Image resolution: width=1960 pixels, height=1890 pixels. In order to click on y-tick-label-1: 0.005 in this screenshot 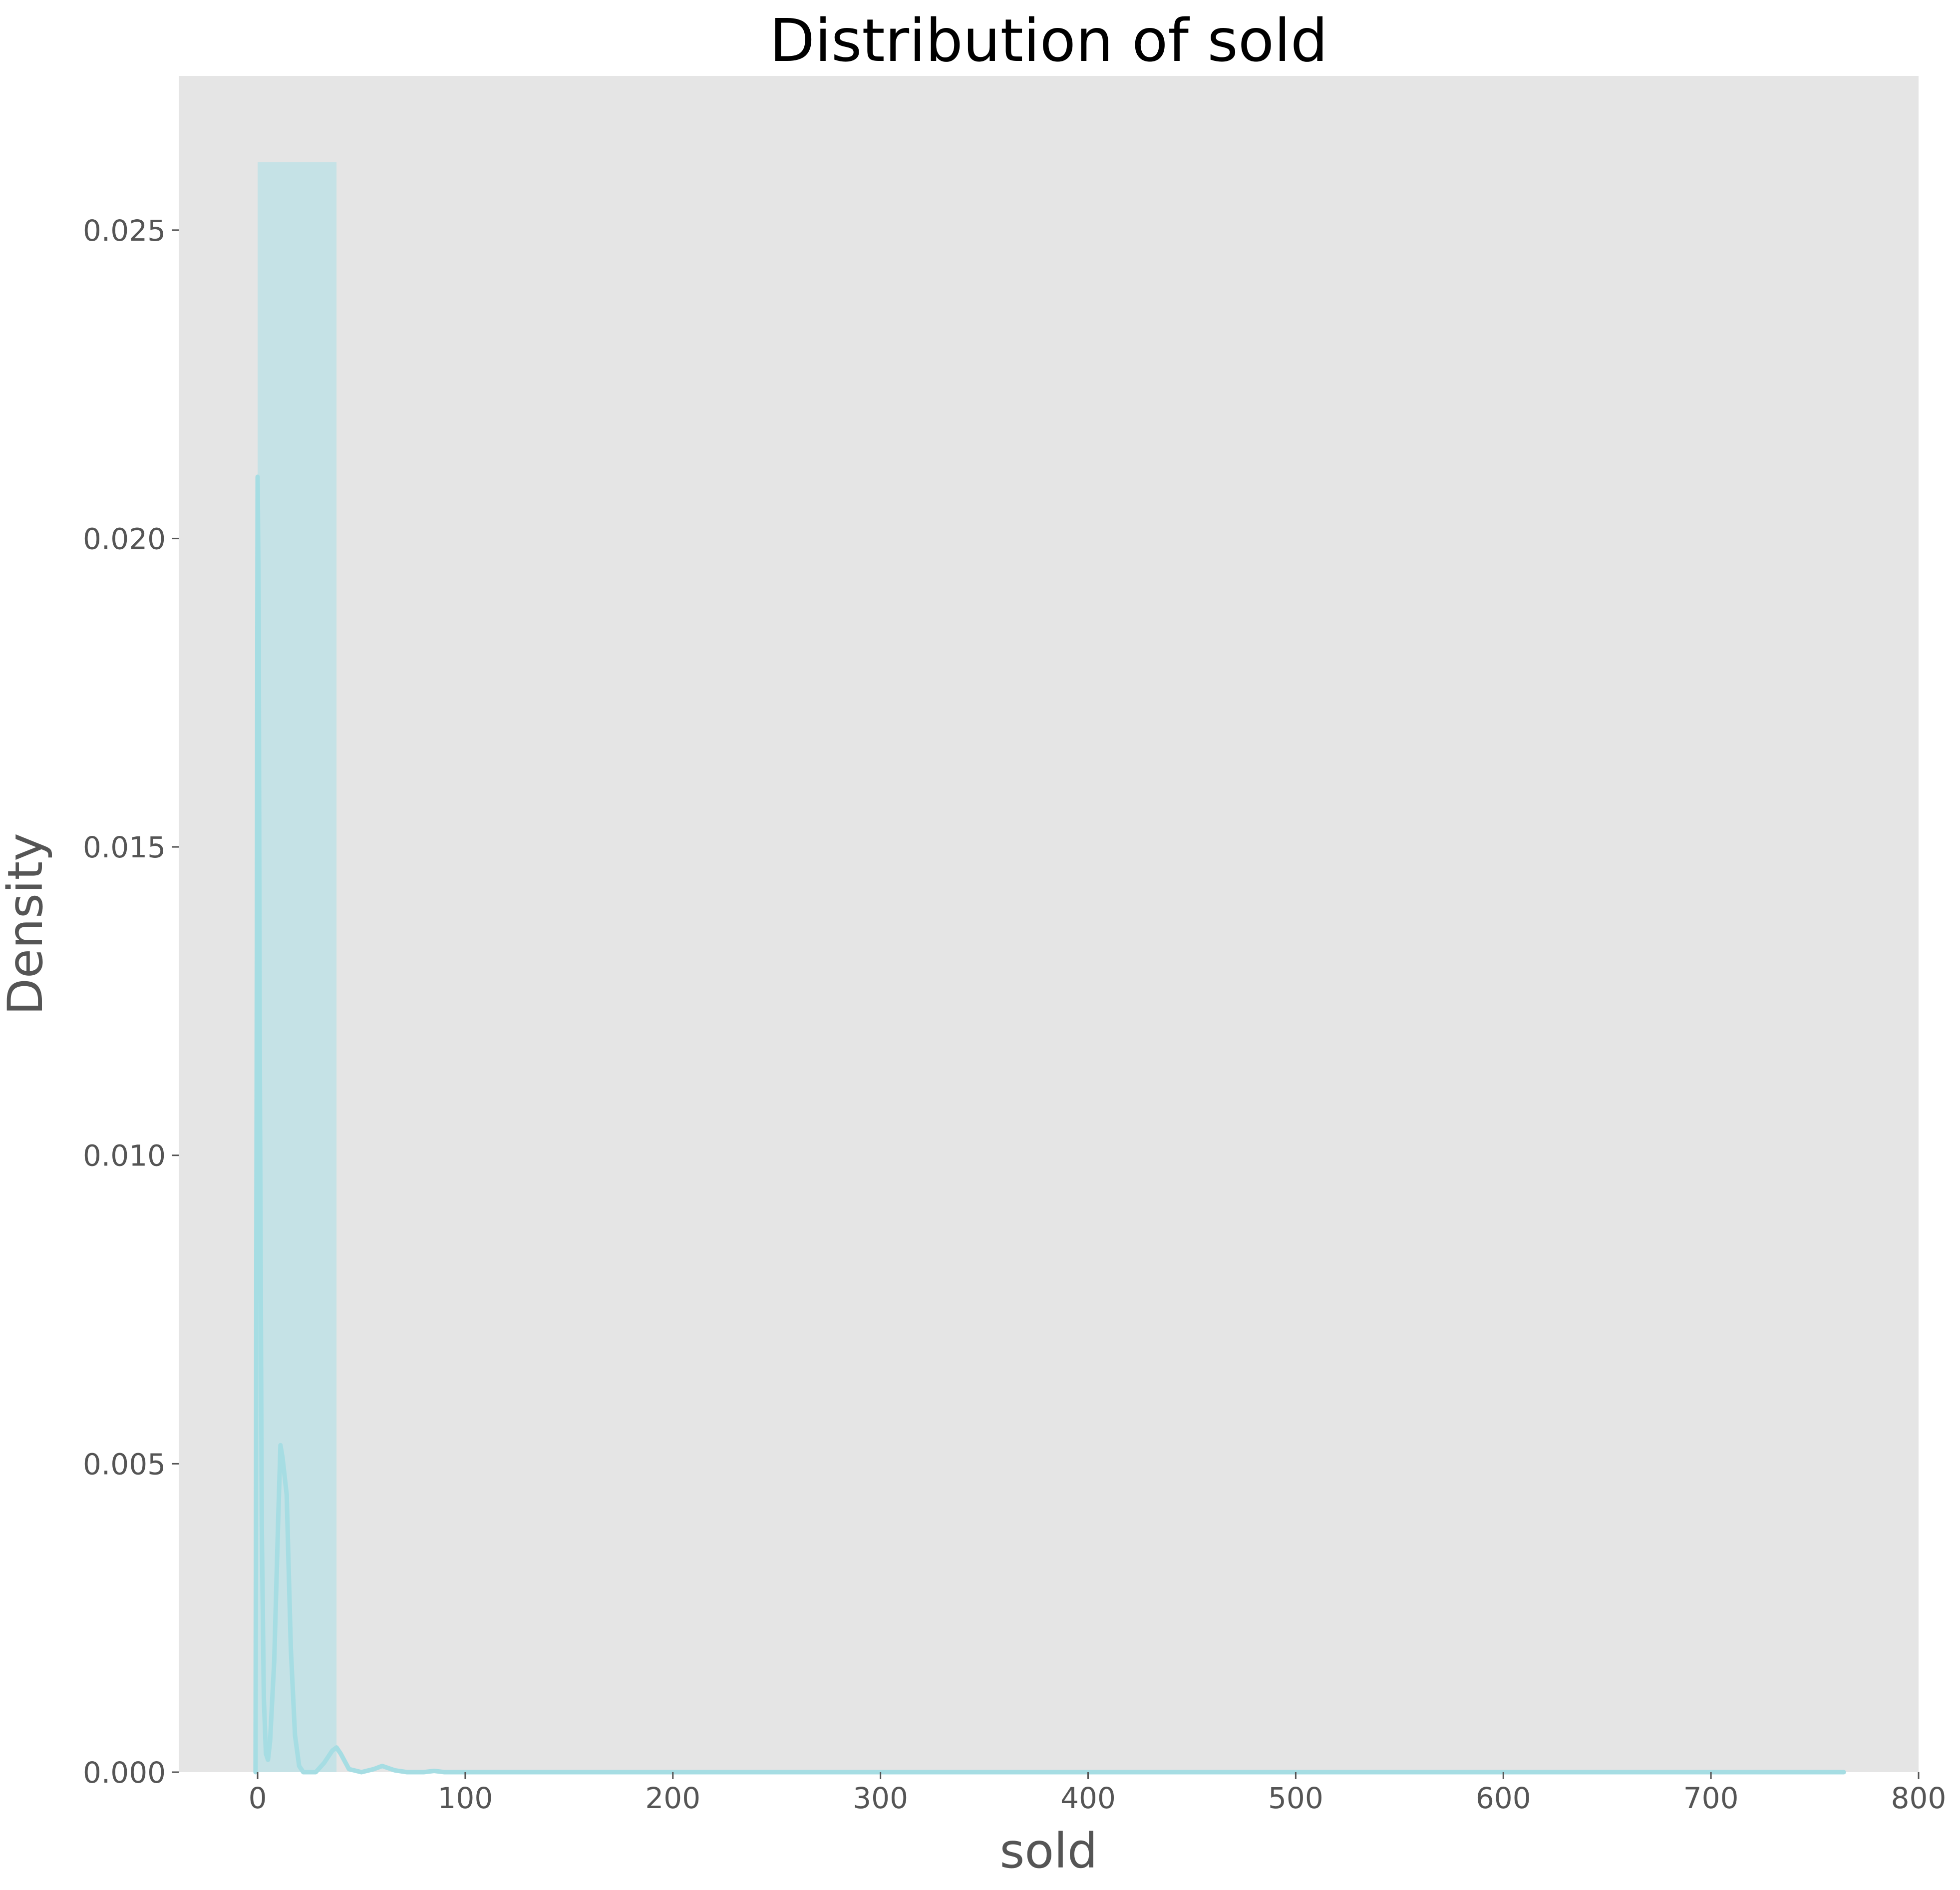, I will do `click(124, 1464)`.